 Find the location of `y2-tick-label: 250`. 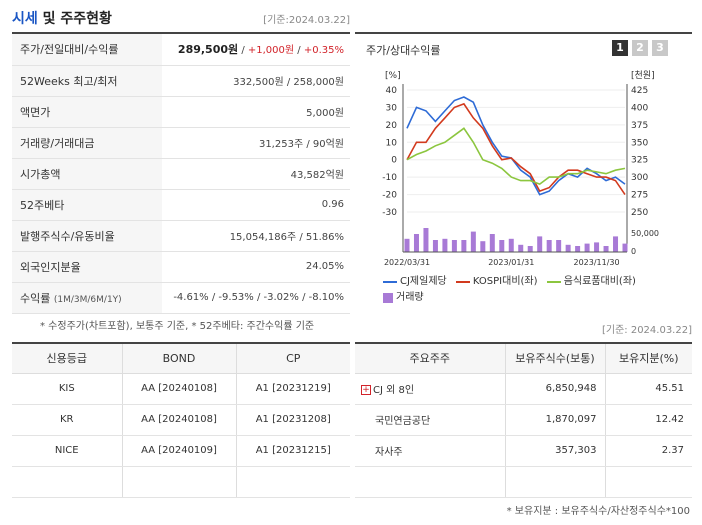

y2-tick-label: 250 is located at coordinates (639, 213).